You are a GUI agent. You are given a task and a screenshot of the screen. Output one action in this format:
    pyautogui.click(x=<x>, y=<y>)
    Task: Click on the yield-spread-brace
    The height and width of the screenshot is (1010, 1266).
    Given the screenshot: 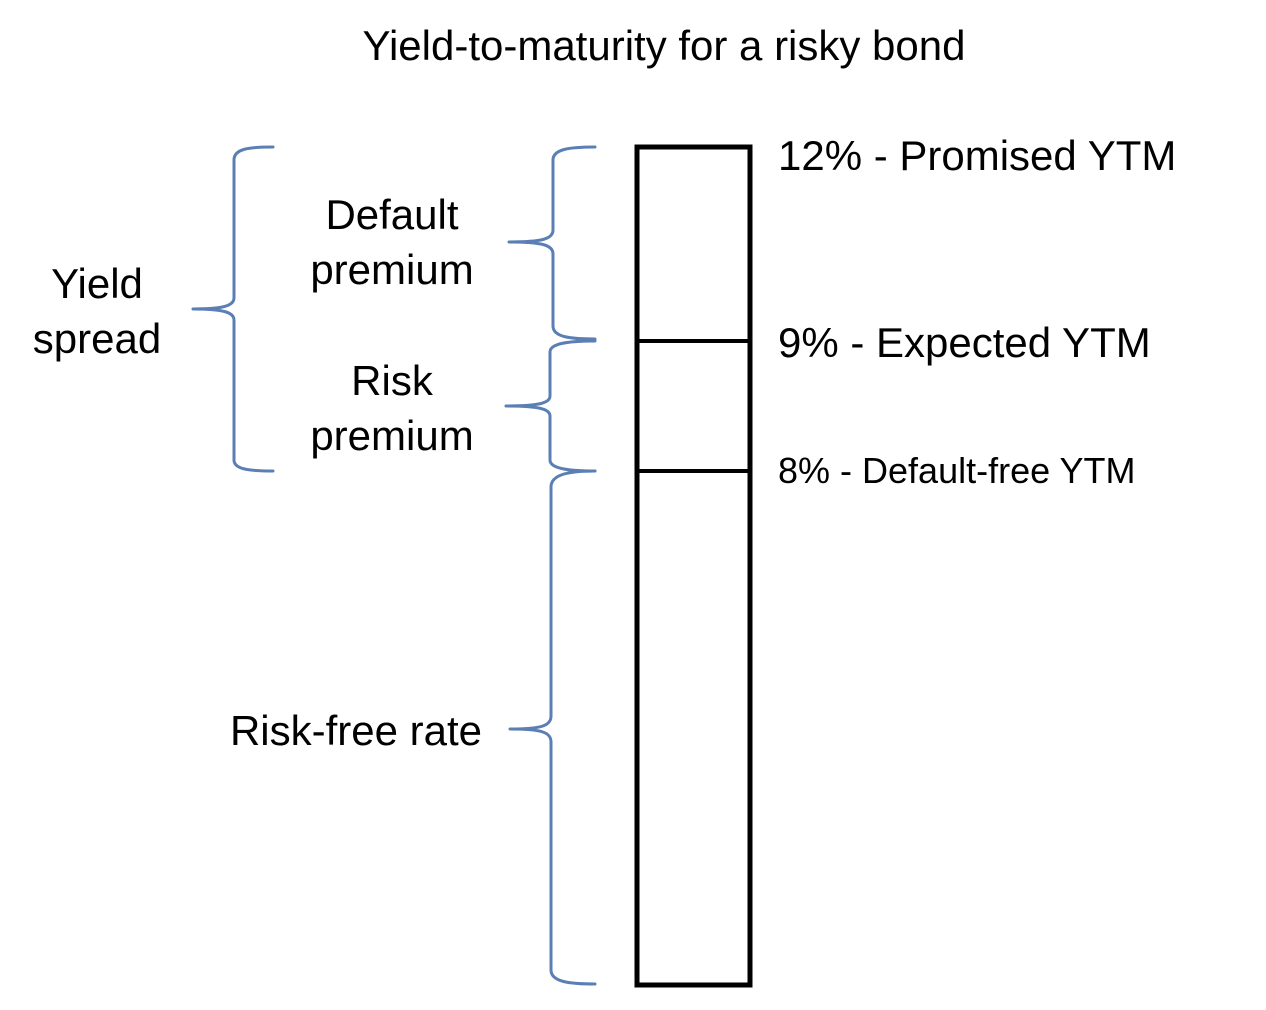 What is the action you would take?
    pyautogui.click(x=233, y=309)
    